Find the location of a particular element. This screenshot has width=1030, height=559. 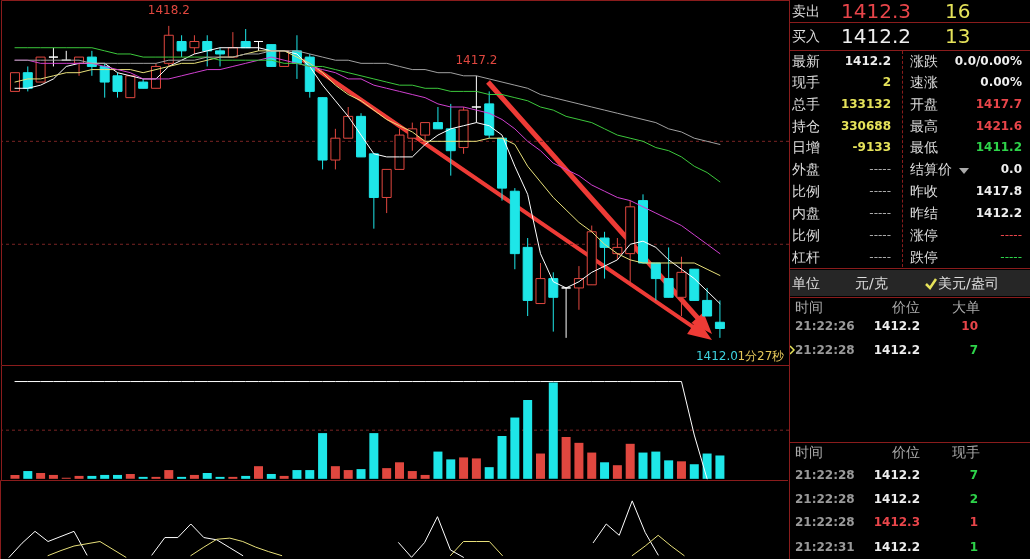

text: 日增 is located at coordinates (806, 147).